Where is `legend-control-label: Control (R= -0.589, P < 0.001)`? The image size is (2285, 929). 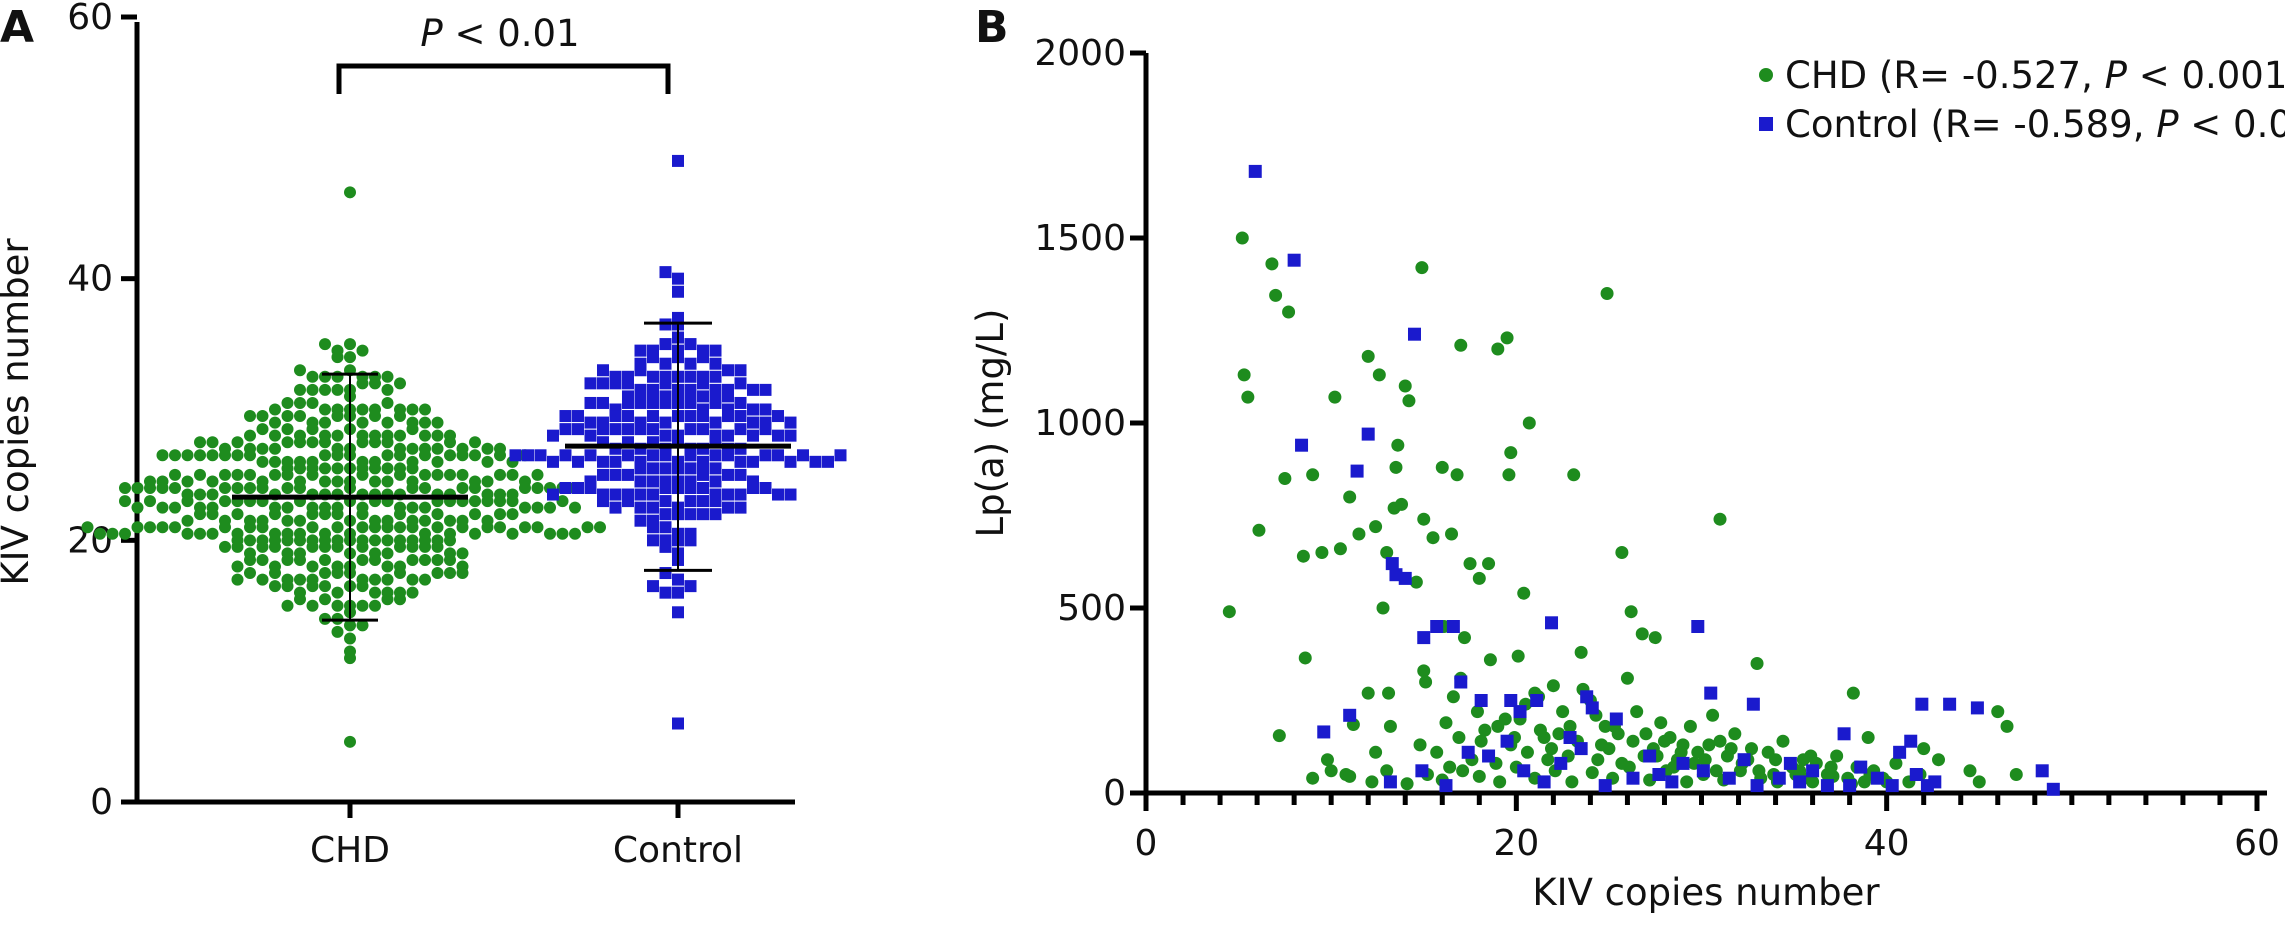 legend-control-label: Control (R= -0.589, P < 0.001) is located at coordinates (2035, 124).